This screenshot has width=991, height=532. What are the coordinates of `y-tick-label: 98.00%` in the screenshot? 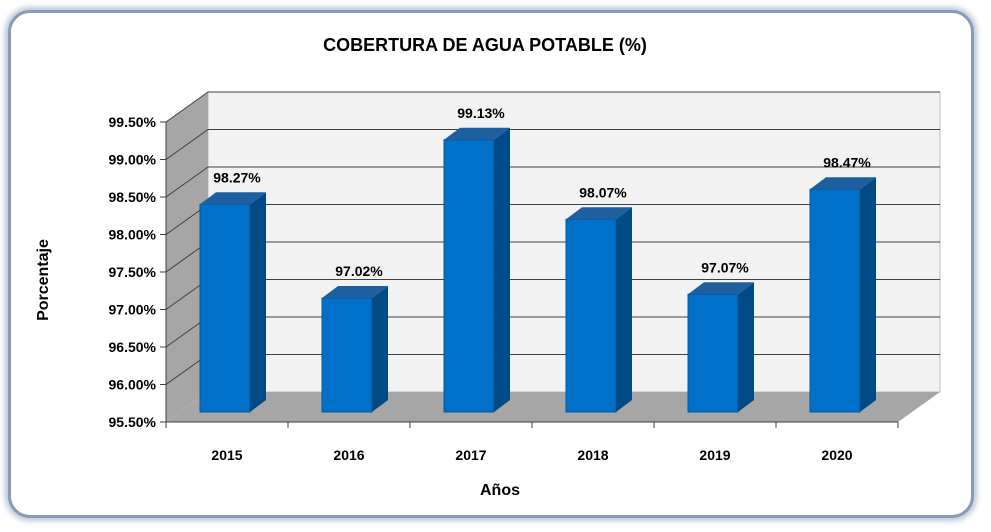 It's located at (133, 235).